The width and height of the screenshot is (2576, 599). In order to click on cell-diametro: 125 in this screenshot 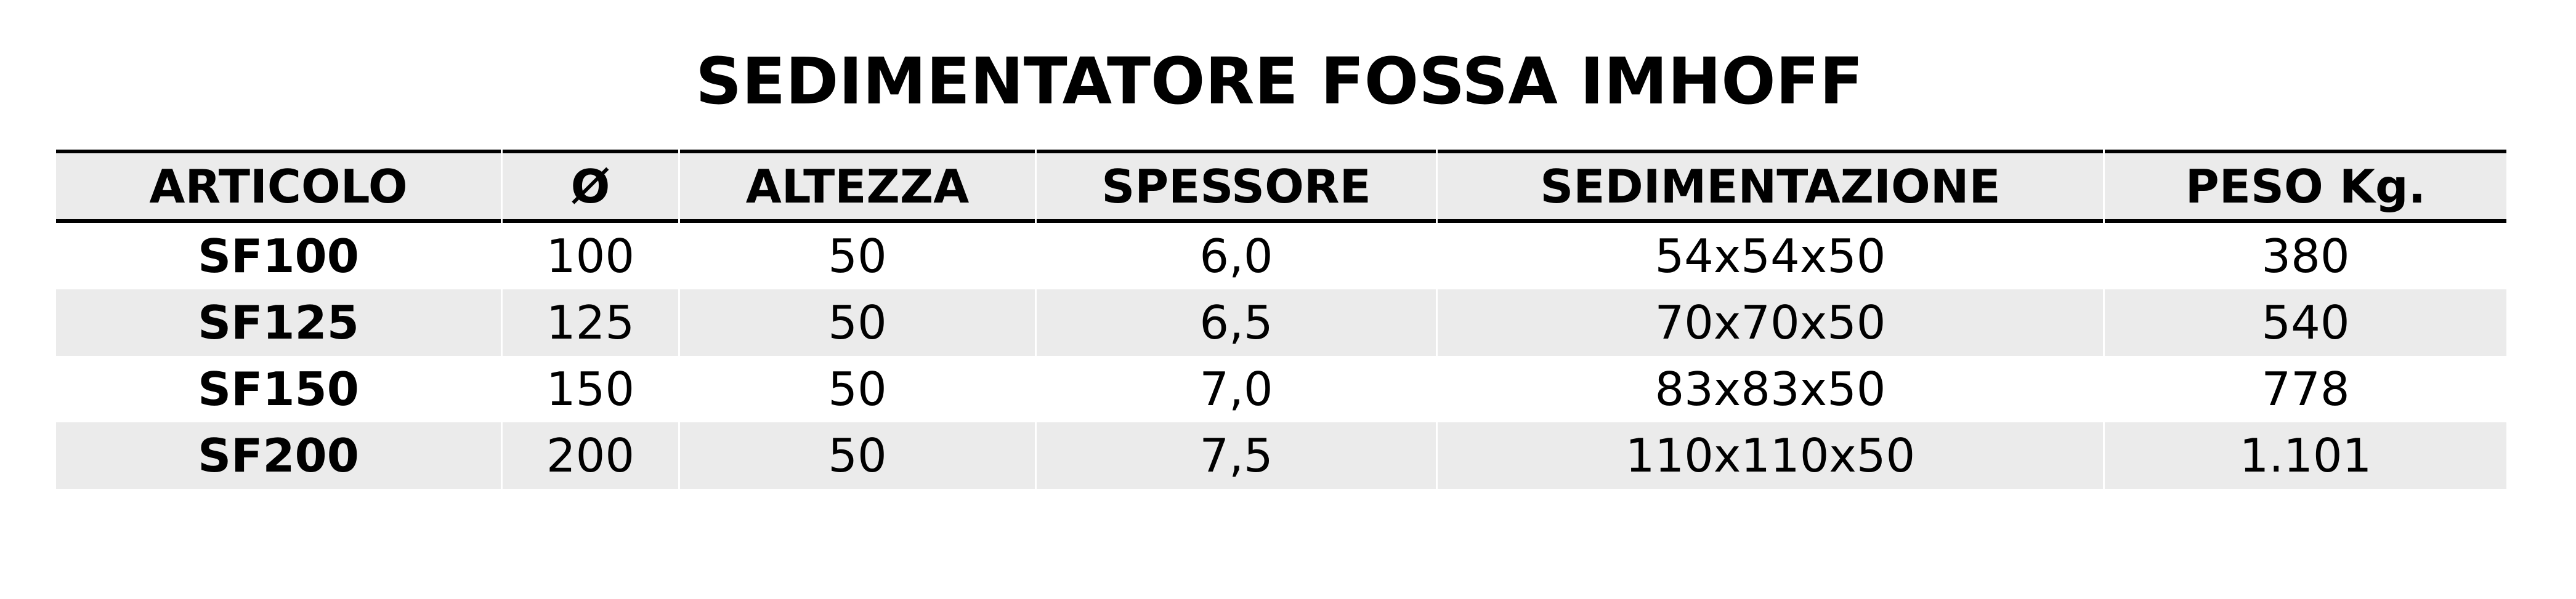, I will do `click(590, 322)`.